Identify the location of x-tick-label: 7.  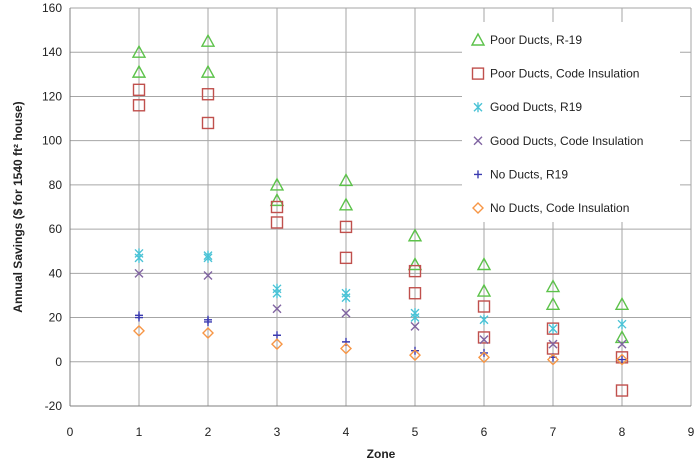
(553, 432).